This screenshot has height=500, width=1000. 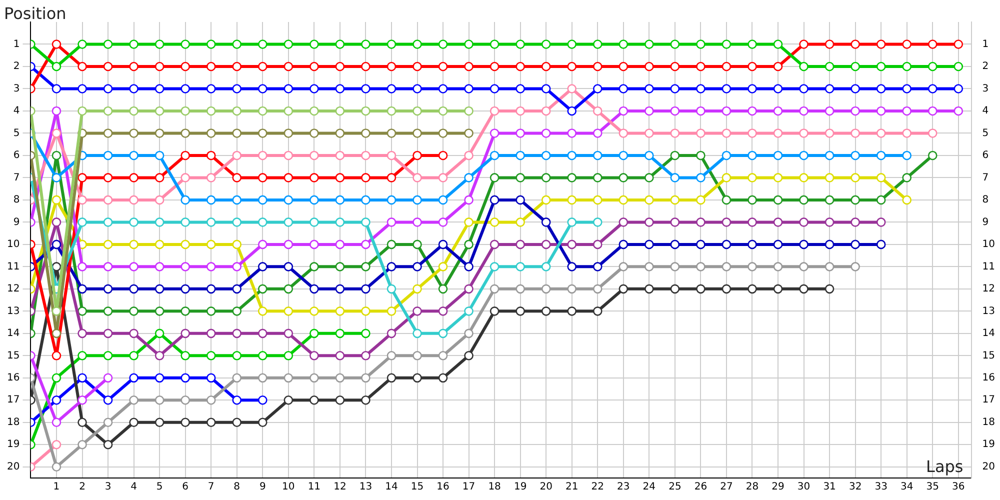 What do you see at coordinates (13, 266) in the screenshot?
I see `y-tick-label: 11` at bounding box center [13, 266].